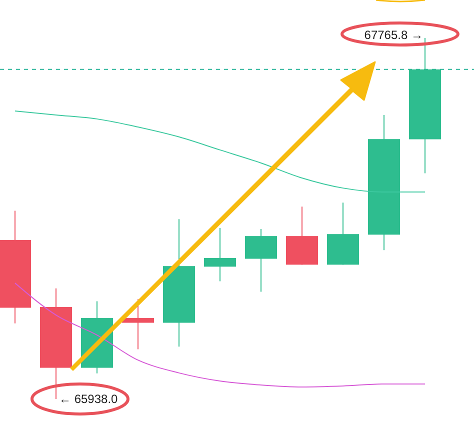  What do you see at coordinates (88, 399) in the screenshot?
I see `annotation: ← 65938.0` at bounding box center [88, 399].